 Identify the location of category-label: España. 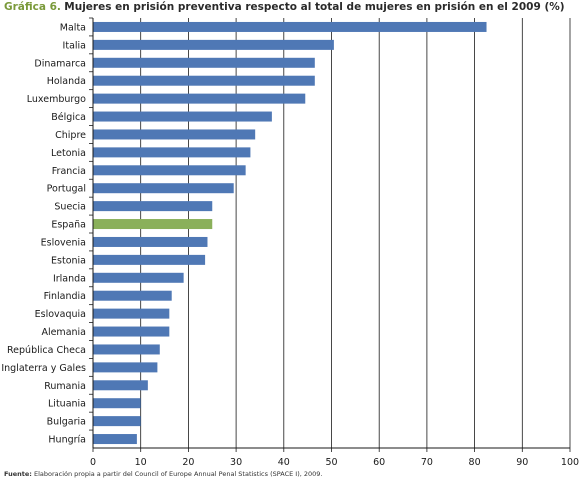
(68, 225).